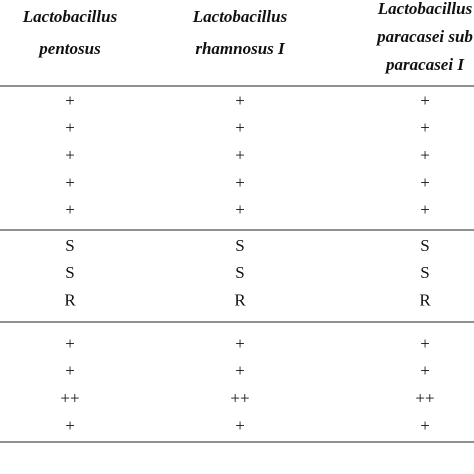 The image size is (474, 474). What do you see at coordinates (69, 48) in the screenshot?
I see `column-header: pentosus` at bounding box center [69, 48].